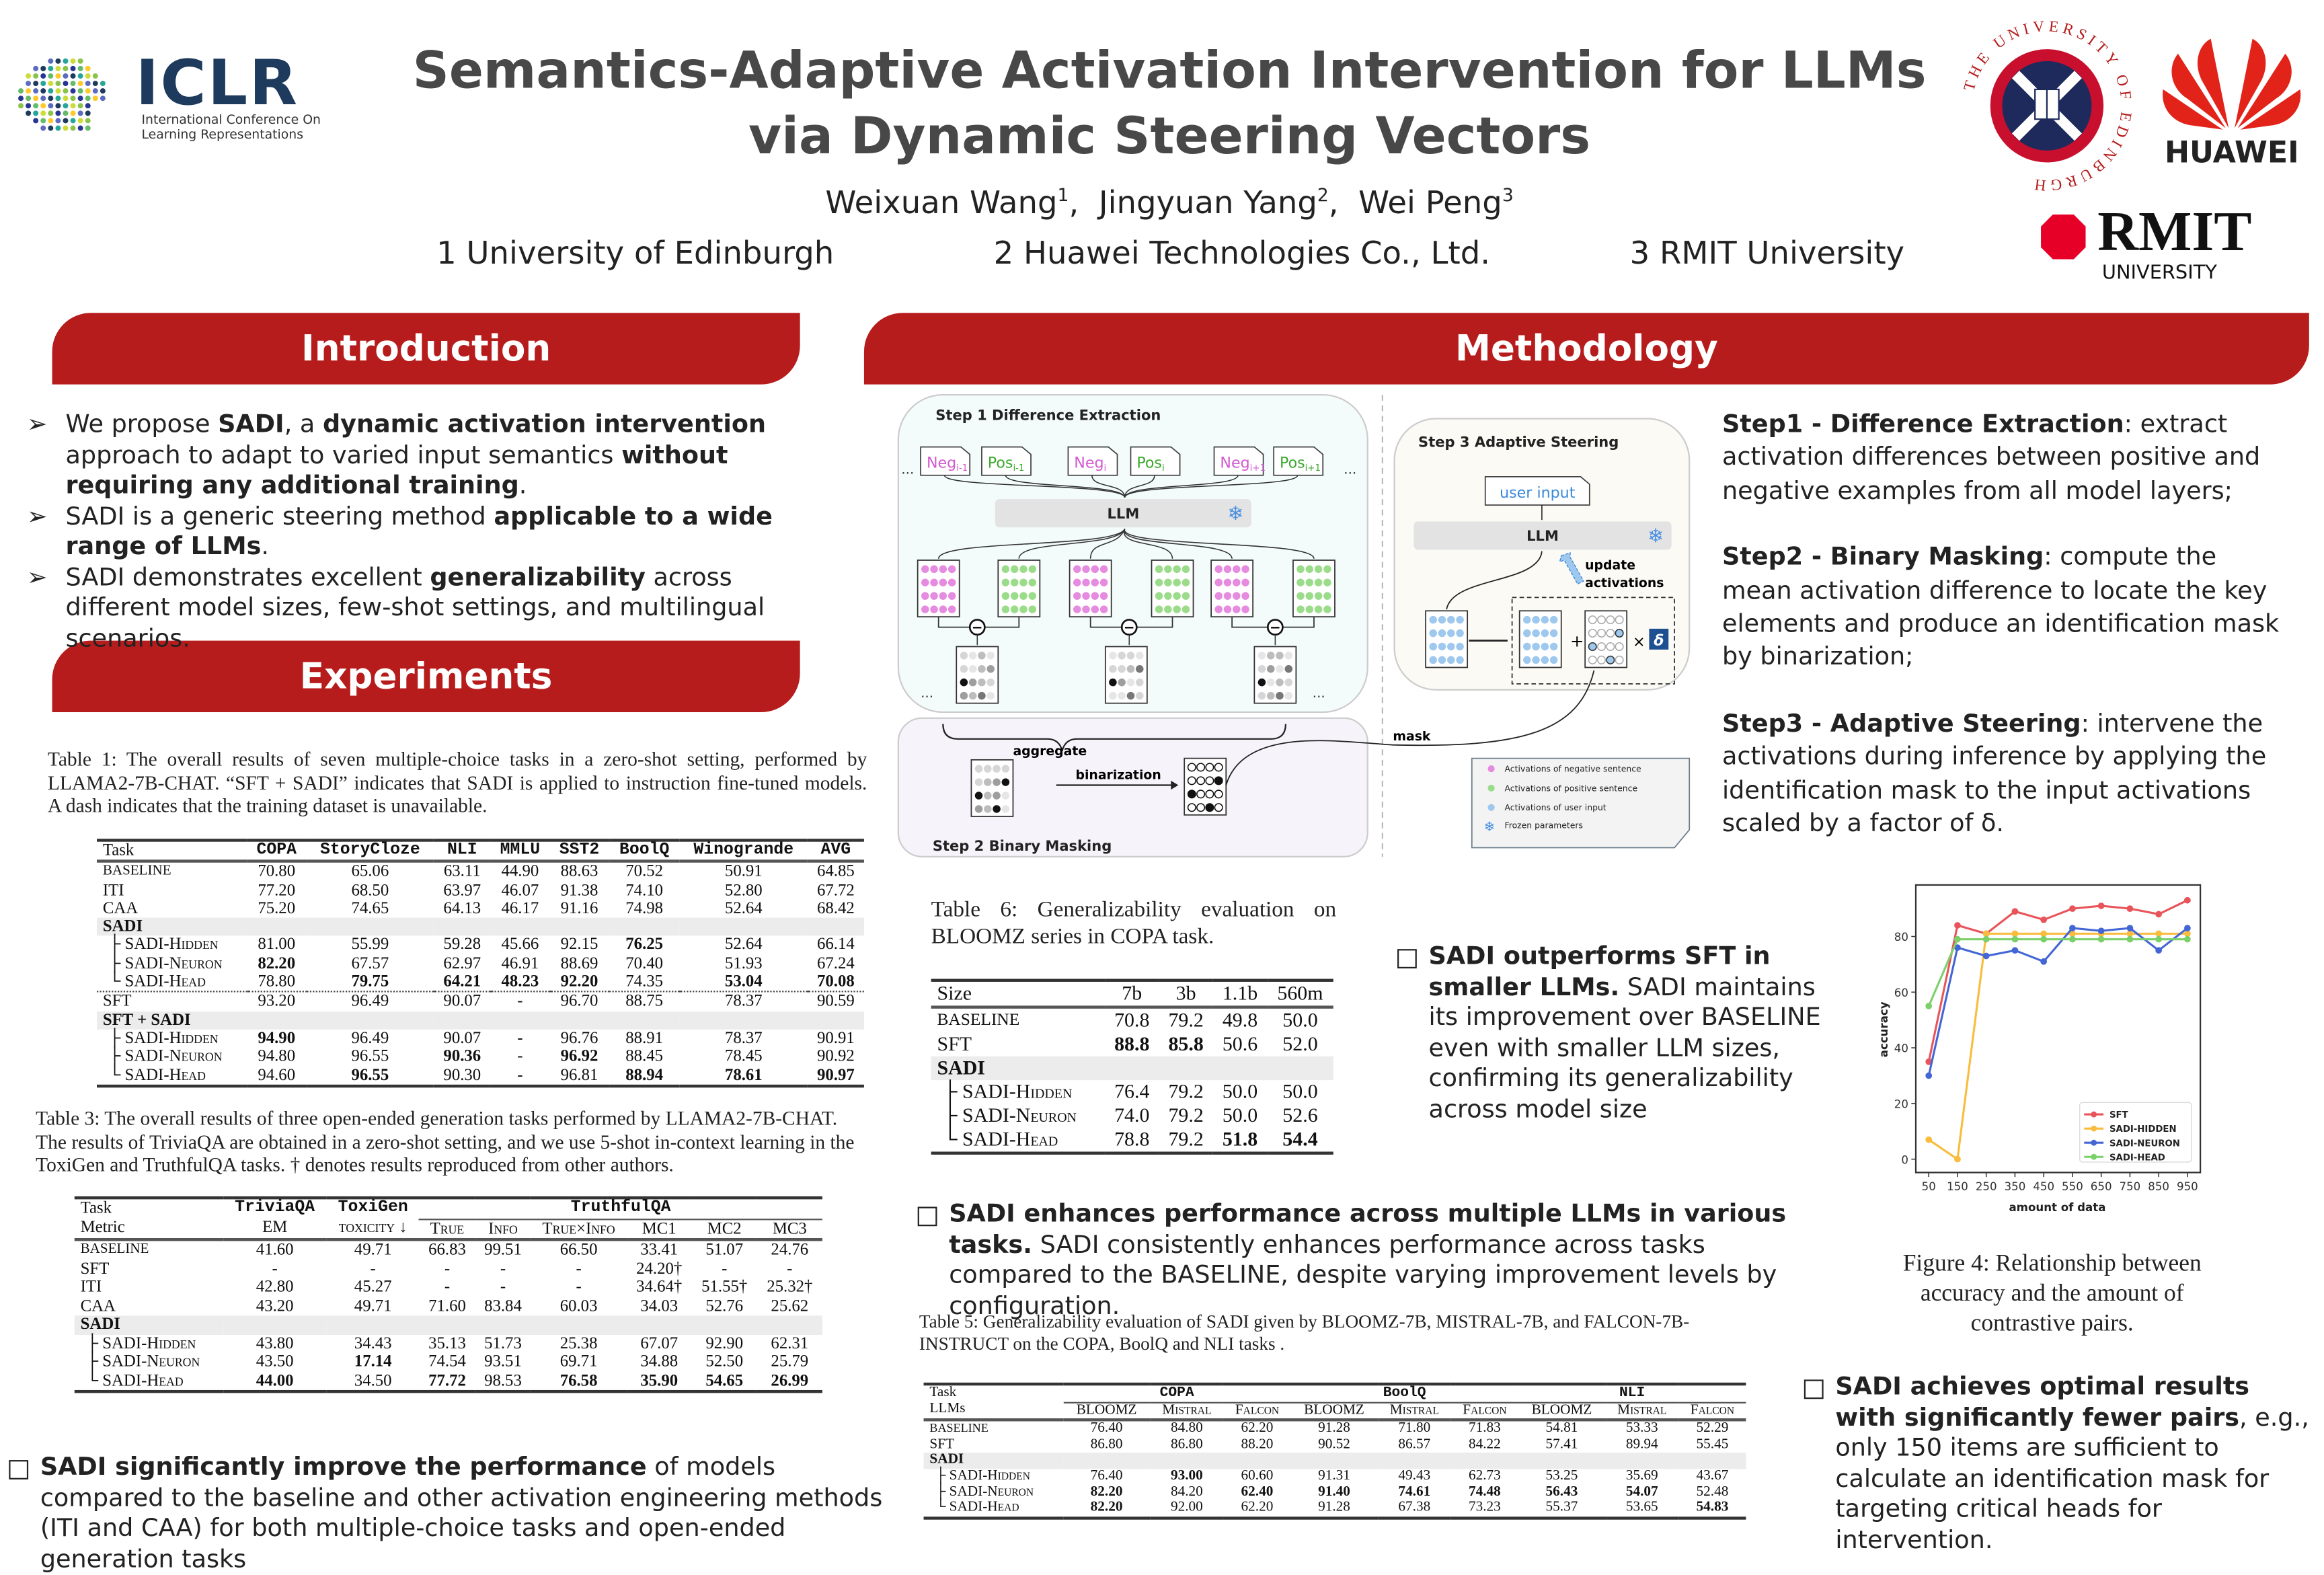  Describe the element at coordinates (579, 1039) in the screenshot. I see `table-cell: 96.76` at that location.